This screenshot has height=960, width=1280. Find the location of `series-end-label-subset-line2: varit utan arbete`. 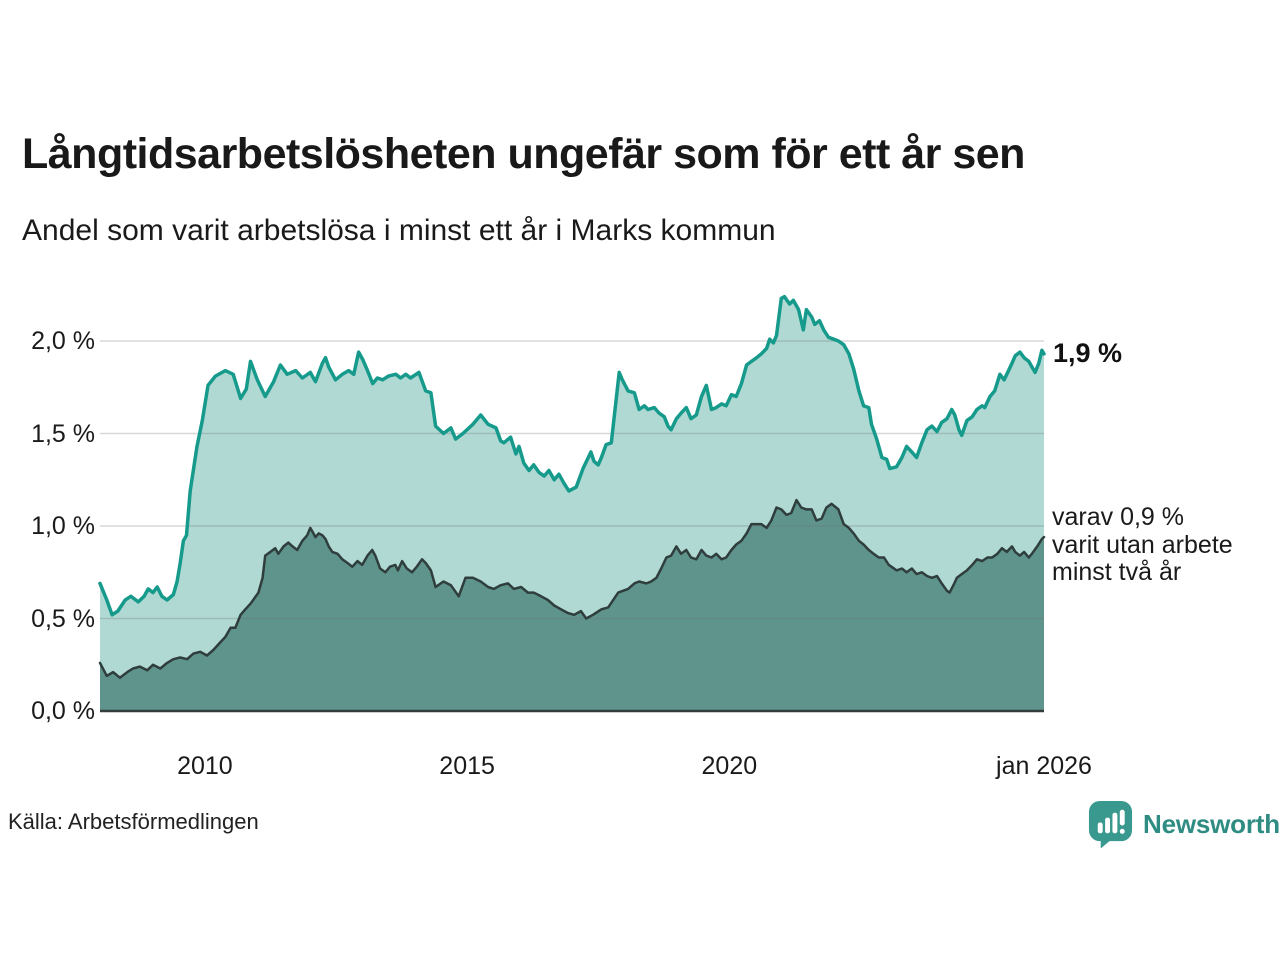

series-end-label-subset-line2: varit utan arbete is located at coordinates (1142, 544).